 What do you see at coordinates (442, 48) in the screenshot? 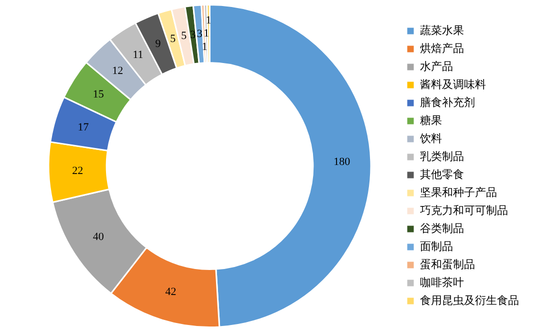
I see `legend-label: 烘焙产品` at bounding box center [442, 48].